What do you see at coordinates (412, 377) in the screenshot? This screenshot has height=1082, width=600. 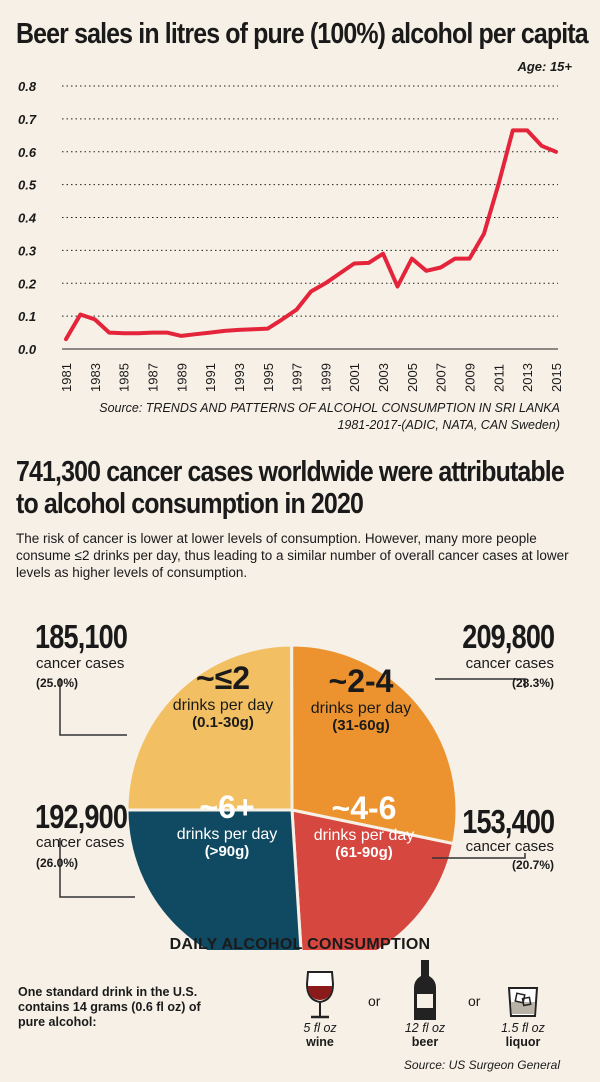 I see `x-tick-label: 2005` at bounding box center [412, 377].